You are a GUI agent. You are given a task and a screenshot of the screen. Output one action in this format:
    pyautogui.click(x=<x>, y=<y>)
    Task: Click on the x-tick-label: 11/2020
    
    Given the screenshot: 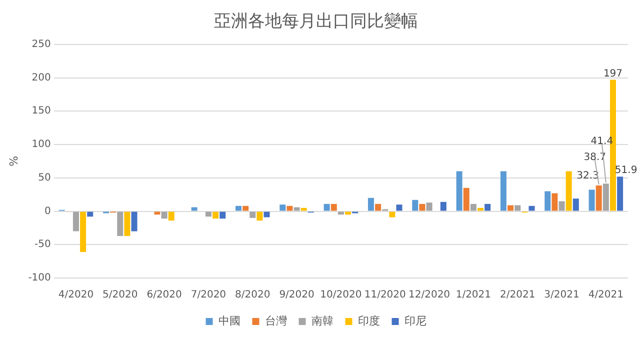 What is the action you would take?
    pyautogui.click(x=385, y=295)
    